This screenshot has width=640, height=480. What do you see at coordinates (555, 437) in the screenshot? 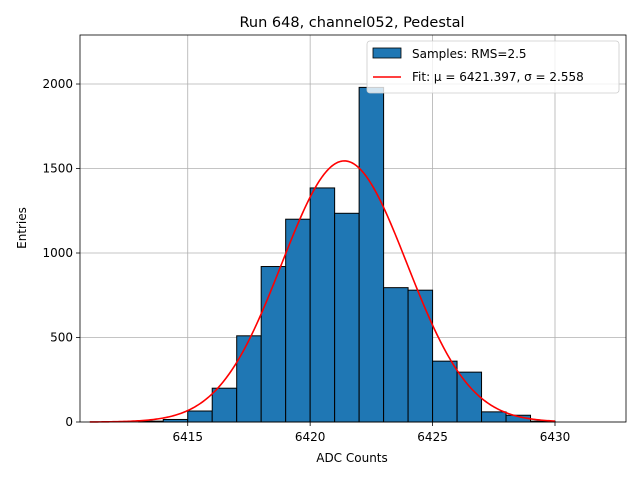
I see `x-tick-label: 6430` at bounding box center [555, 437].